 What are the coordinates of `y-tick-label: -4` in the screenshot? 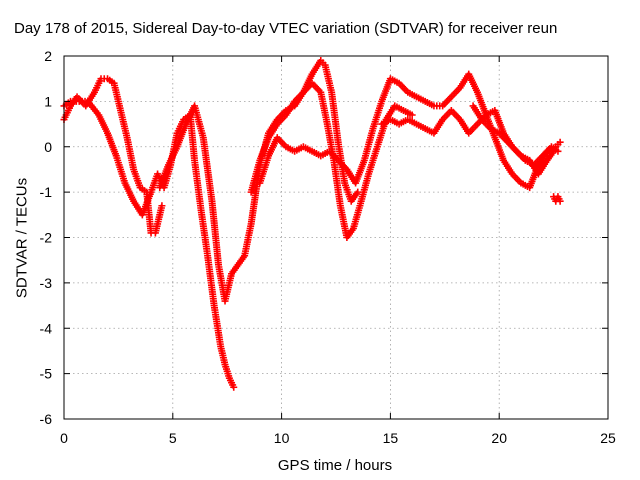 It's located at (46, 328).